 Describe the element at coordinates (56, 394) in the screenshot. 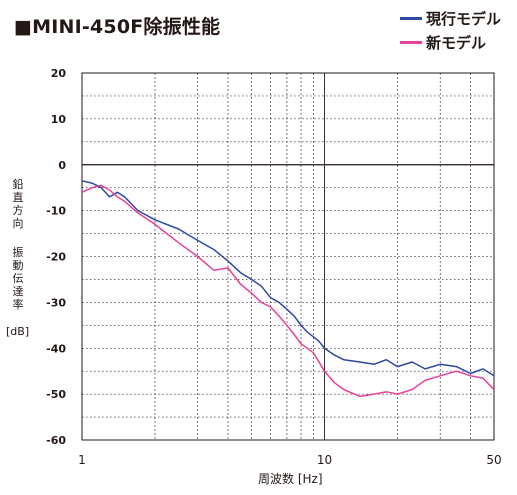

I see `y-tick-label: -50` at that location.